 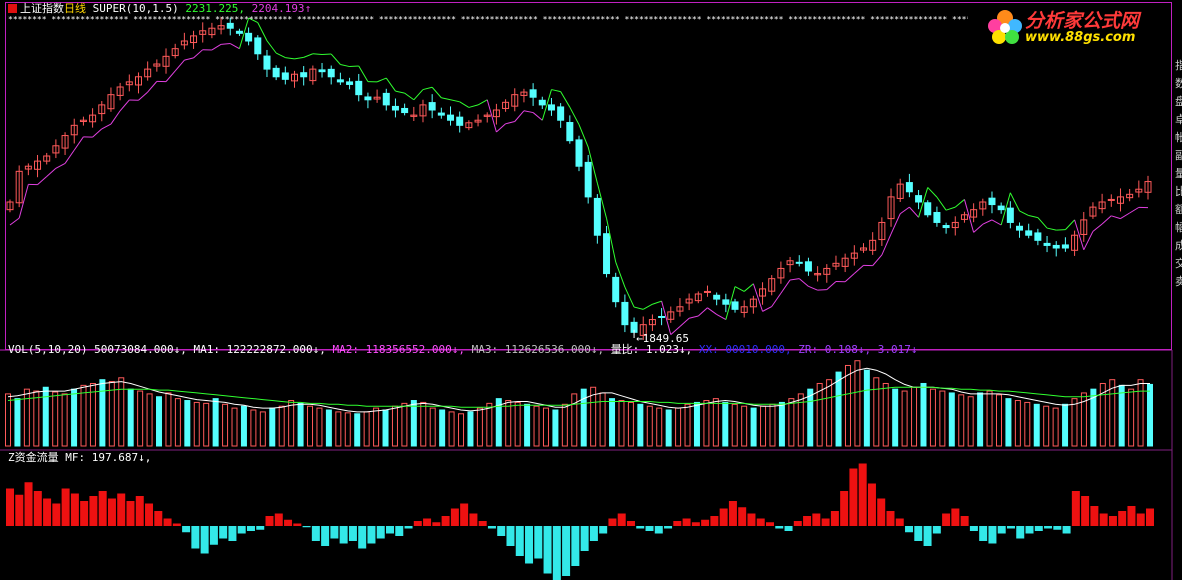 I want to click on side-tab-12: 卖, so click(x=1178, y=281).